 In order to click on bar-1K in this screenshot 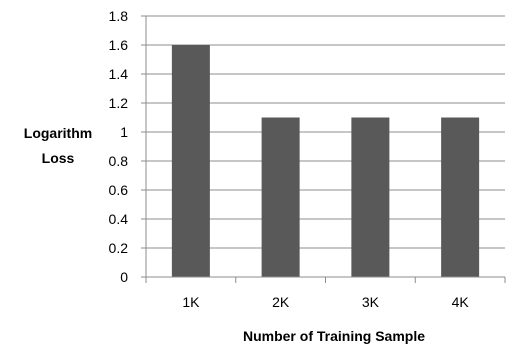, I will do `click(190, 161)`.